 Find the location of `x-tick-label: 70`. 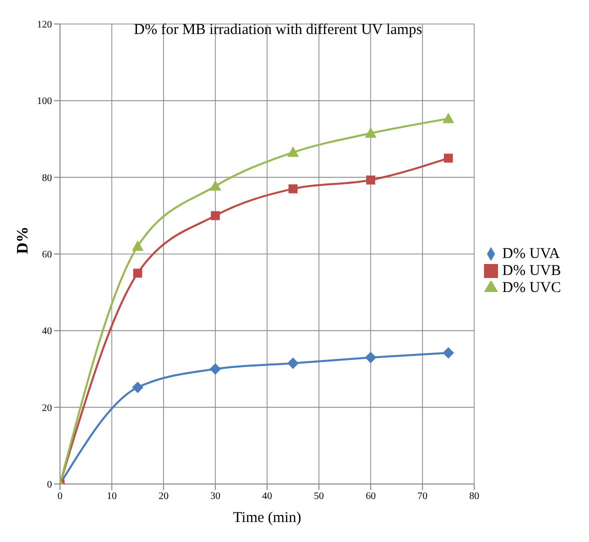

x-tick-label: 70 is located at coordinates (422, 496).